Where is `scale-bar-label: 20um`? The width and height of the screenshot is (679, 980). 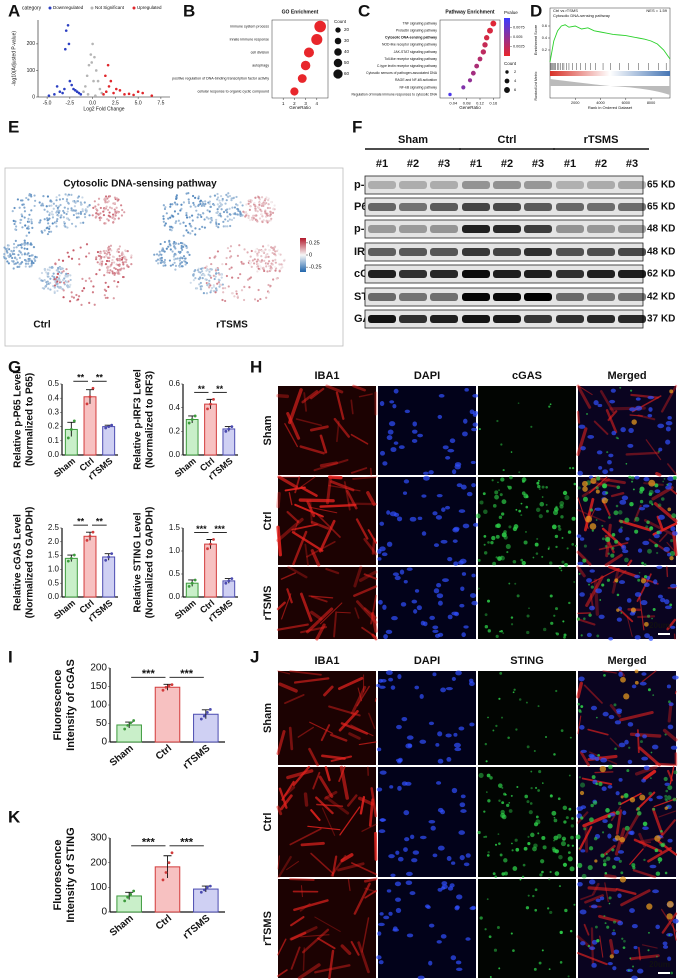
scale-bar-label: 20um is located at coordinates (659, 625).